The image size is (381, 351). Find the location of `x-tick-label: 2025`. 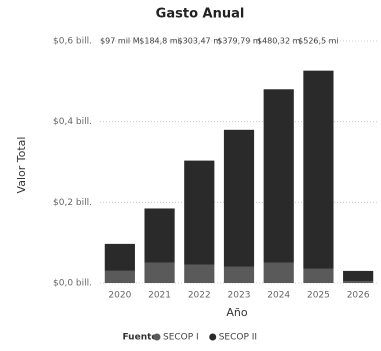

x-tick-label: 2025 is located at coordinates (318, 296).